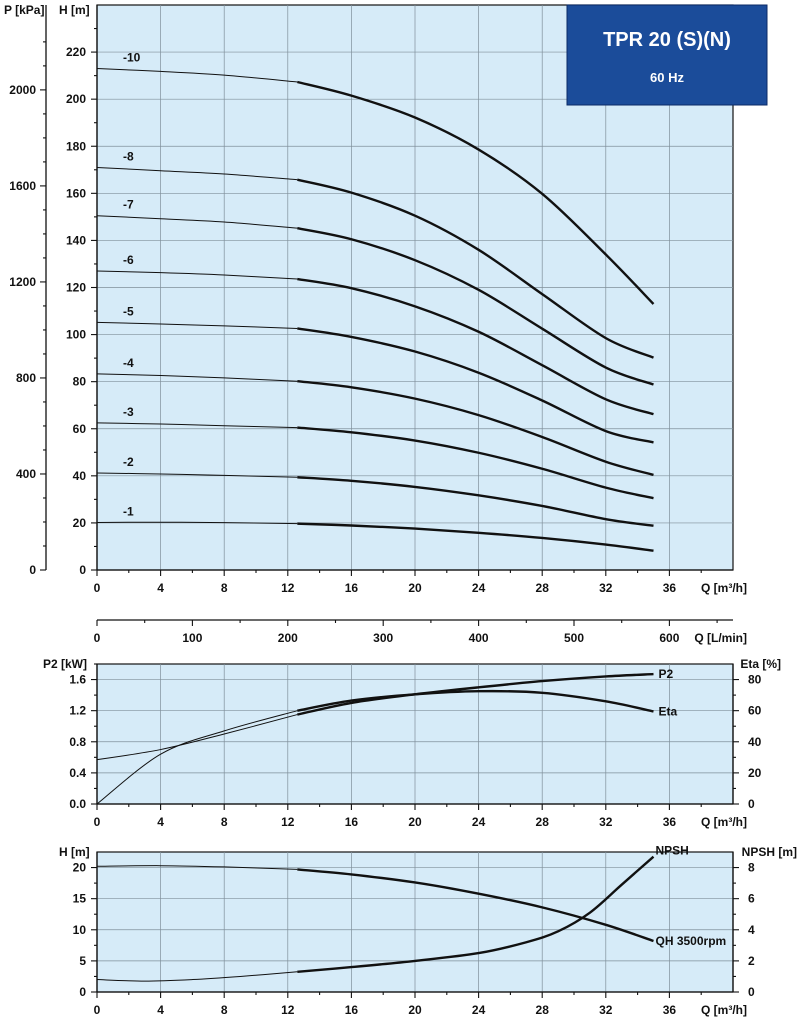 The image size is (800, 1024). I want to click on y-axis-label-h: H [m], so click(74, 852).